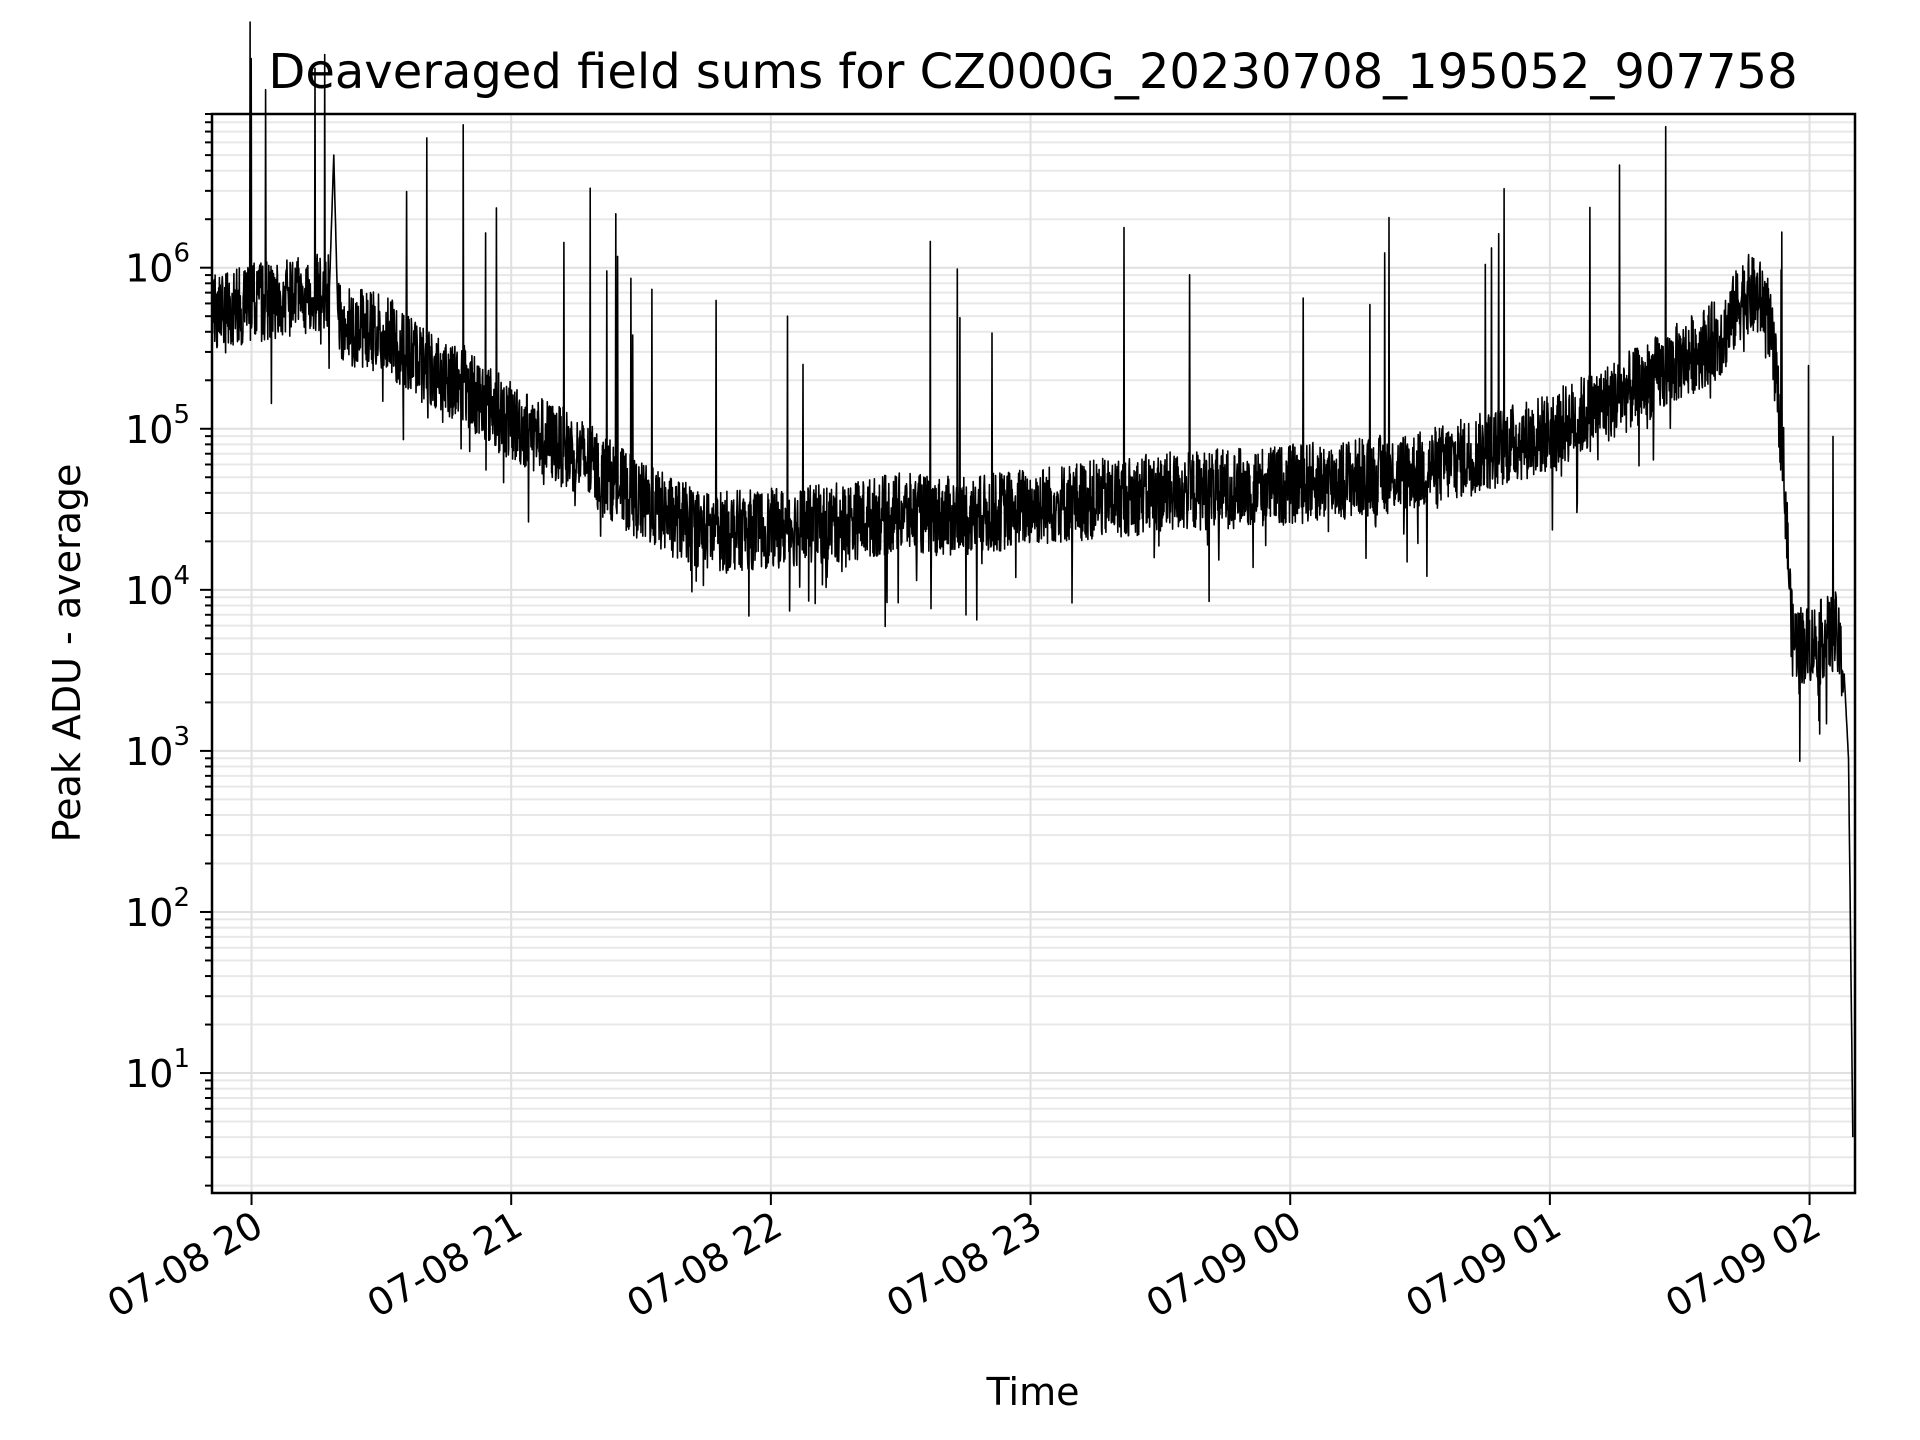 The width and height of the screenshot is (1920, 1440). What do you see at coordinates (67, 653) in the screenshot?
I see `y-axis-label: Peak ADU - average` at bounding box center [67, 653].